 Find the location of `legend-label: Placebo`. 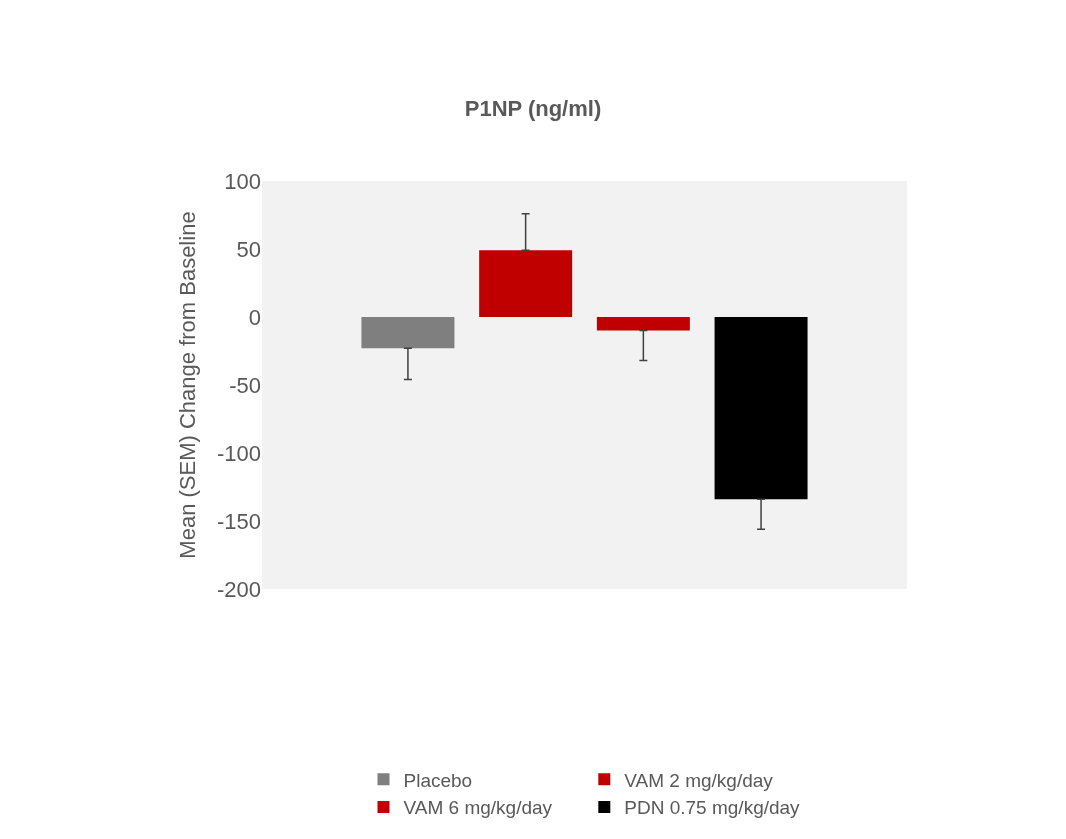

legend-label: Placebo is located at coordinates (438, 780).